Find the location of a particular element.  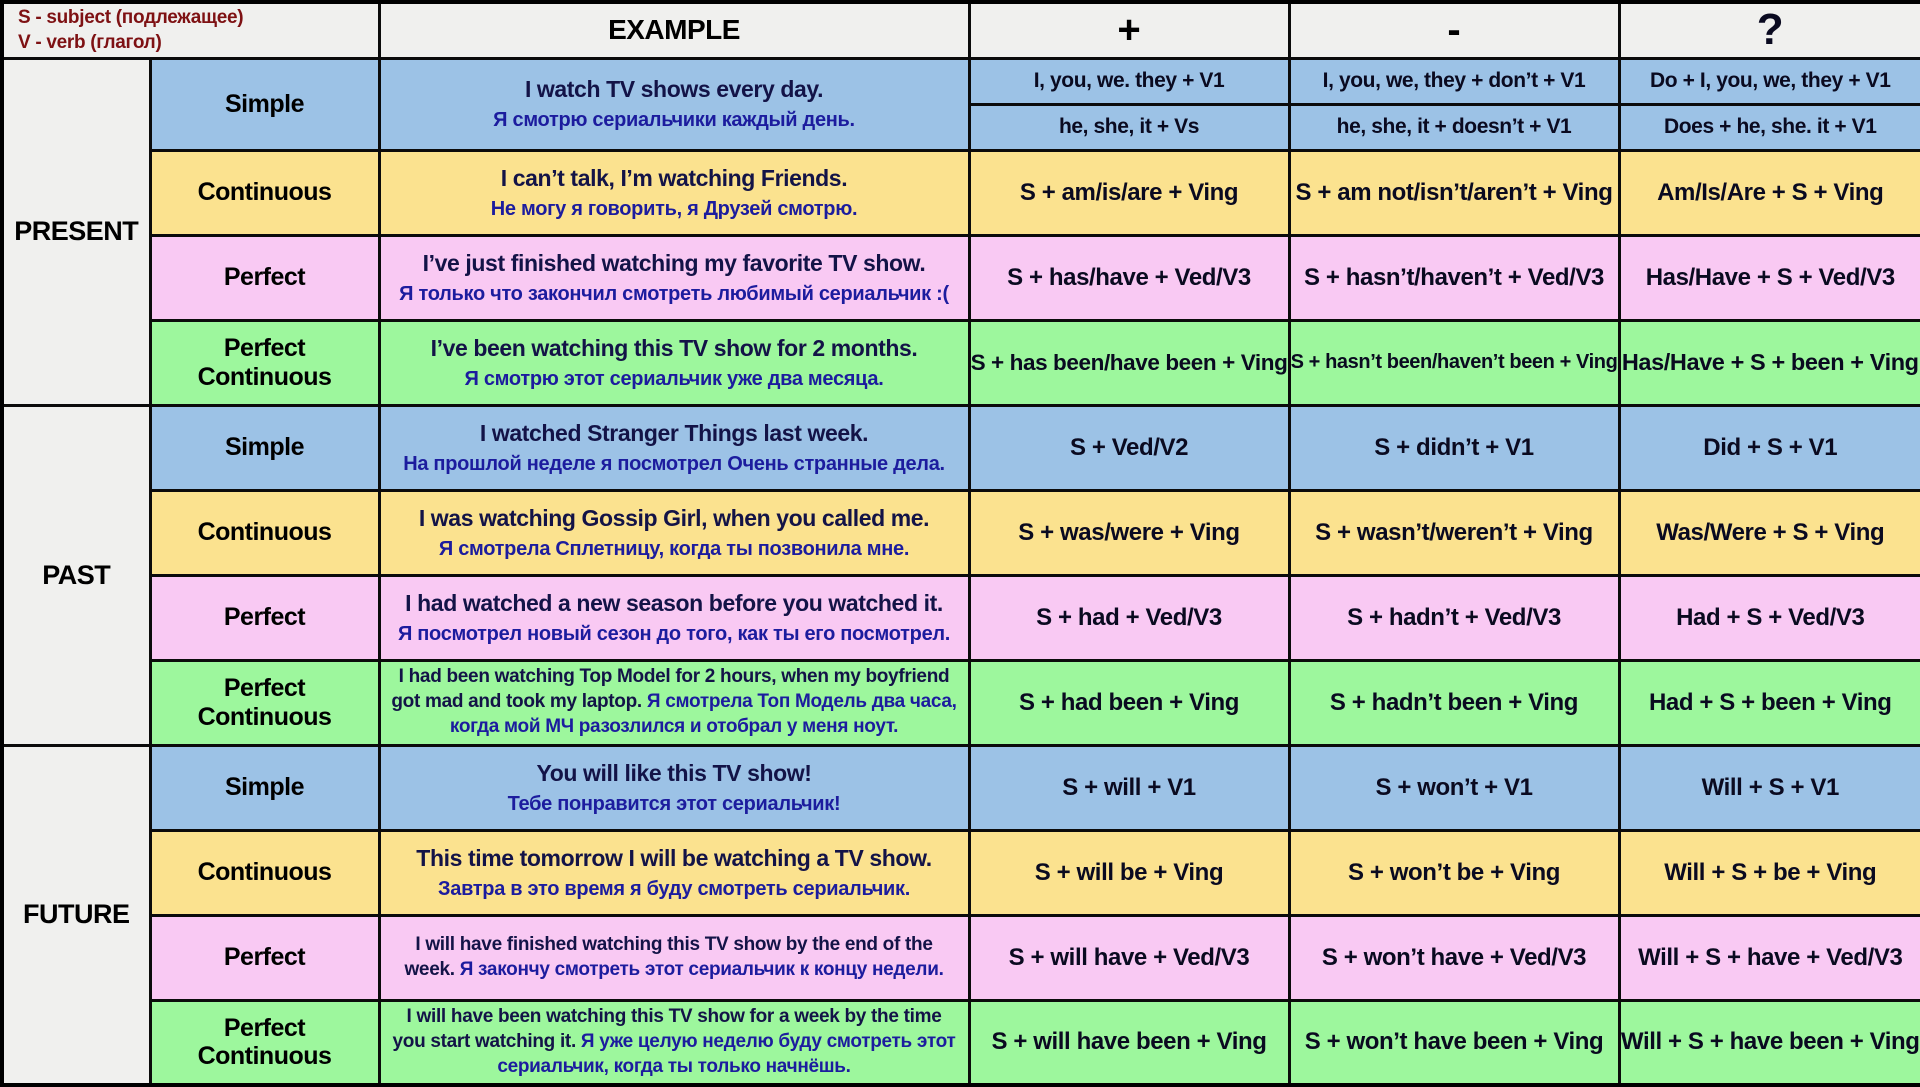

plus-formula: he, she, it + Vs is located at coordinates (1129, 127).